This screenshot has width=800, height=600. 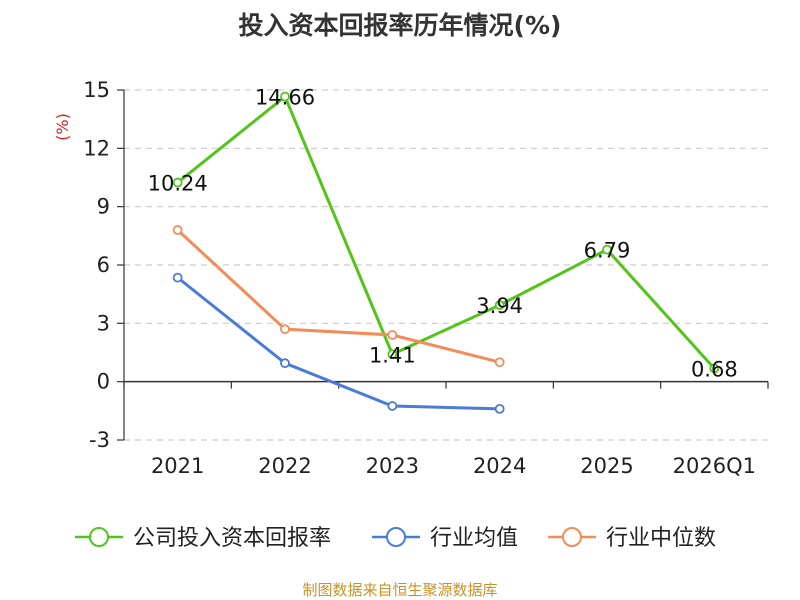 I want to click on data-label: 6.79, so click(x=607, y=251).